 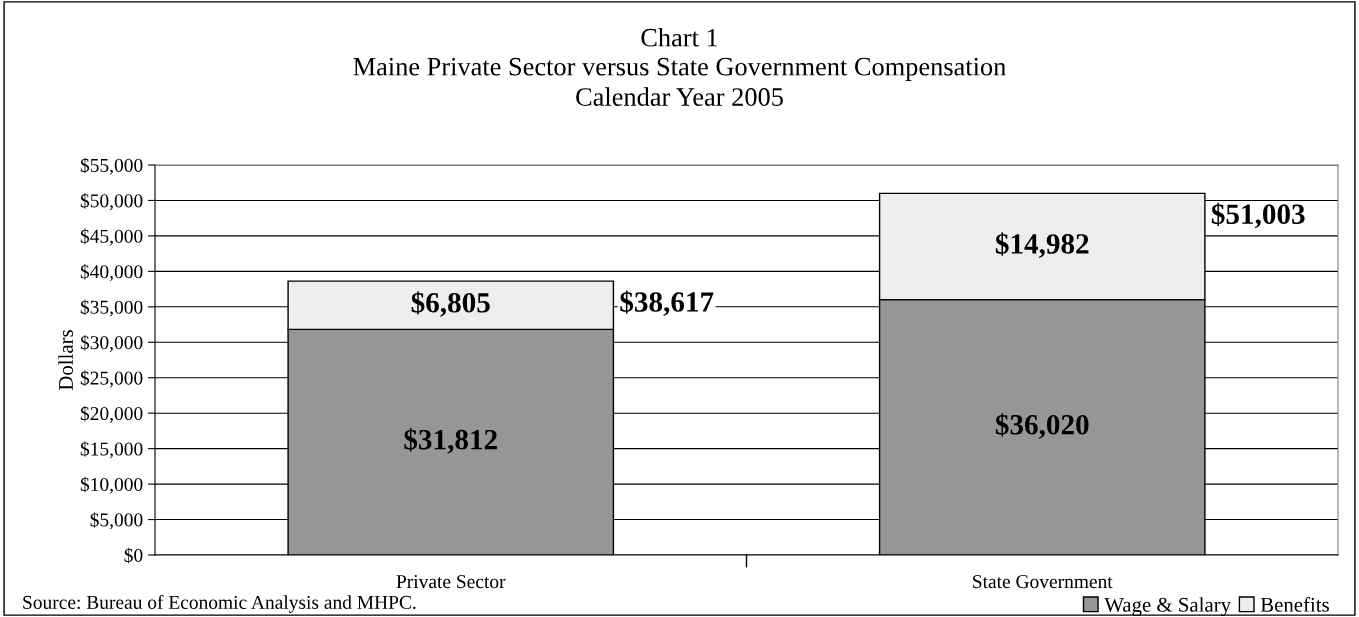 What do you see at coordinates (450, 441) in the screenshot?
I see `data-label: $31,812` at bounding box center [450, 441].